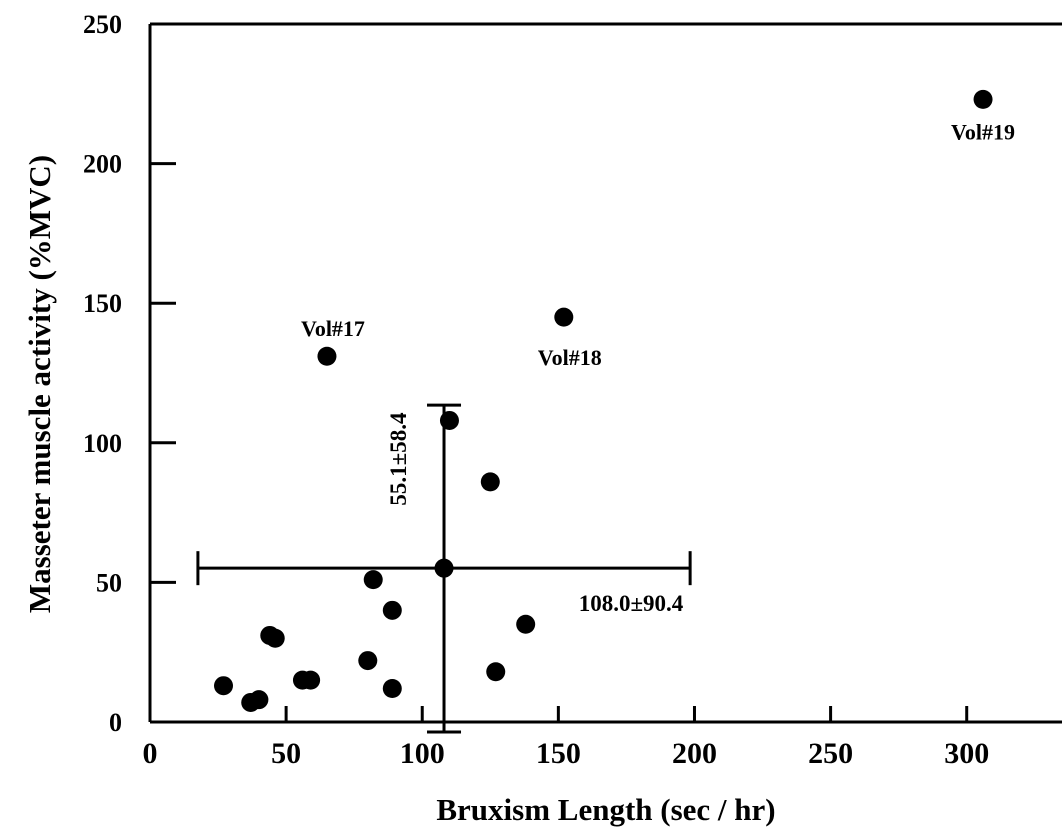  What do you see at coordinates (830, 753) in the screenshot?
I see `x-tick-label: 250` at bounding box center [830, 753].